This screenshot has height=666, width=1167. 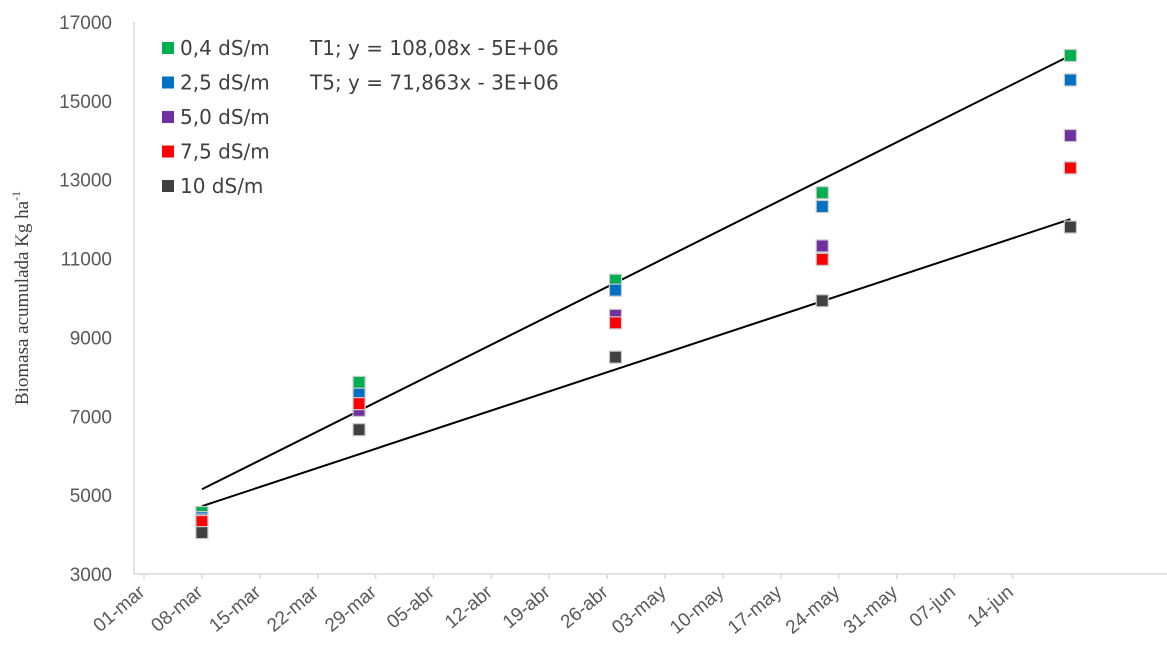 I want to click on y-tick-label: 9000, so click(x=91, y=338).